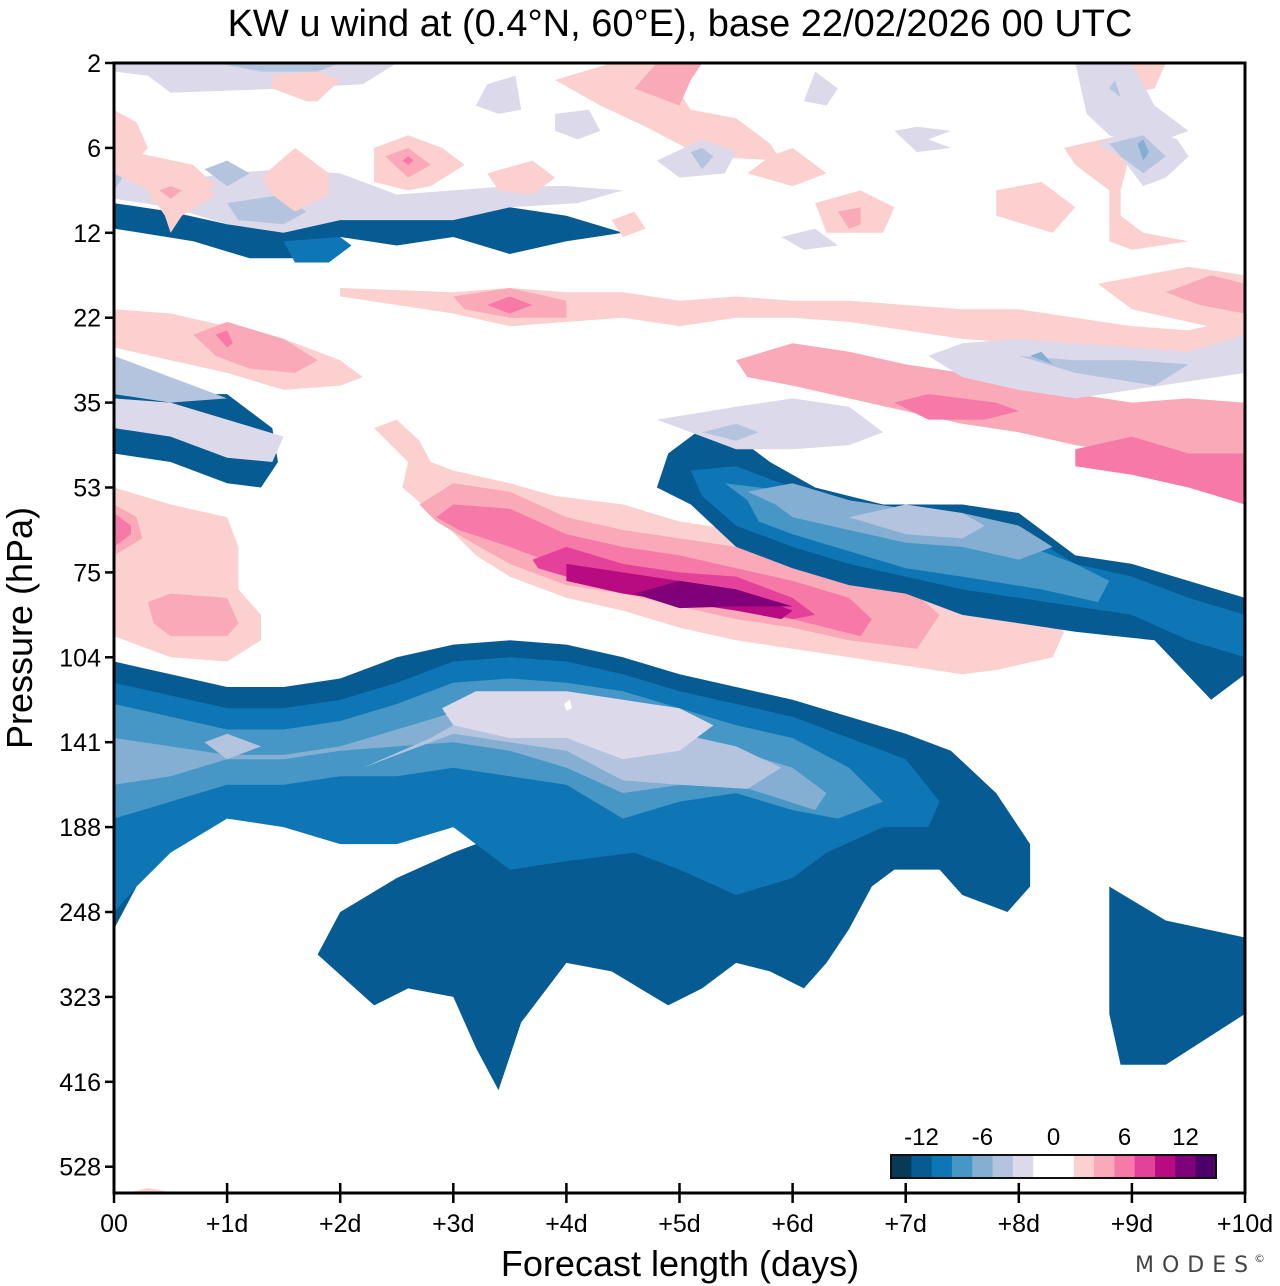  What do you see at coordinates (80, 913) in the screenshot?
I see `y-tick-label: 248` at bounding box center [80, 913].